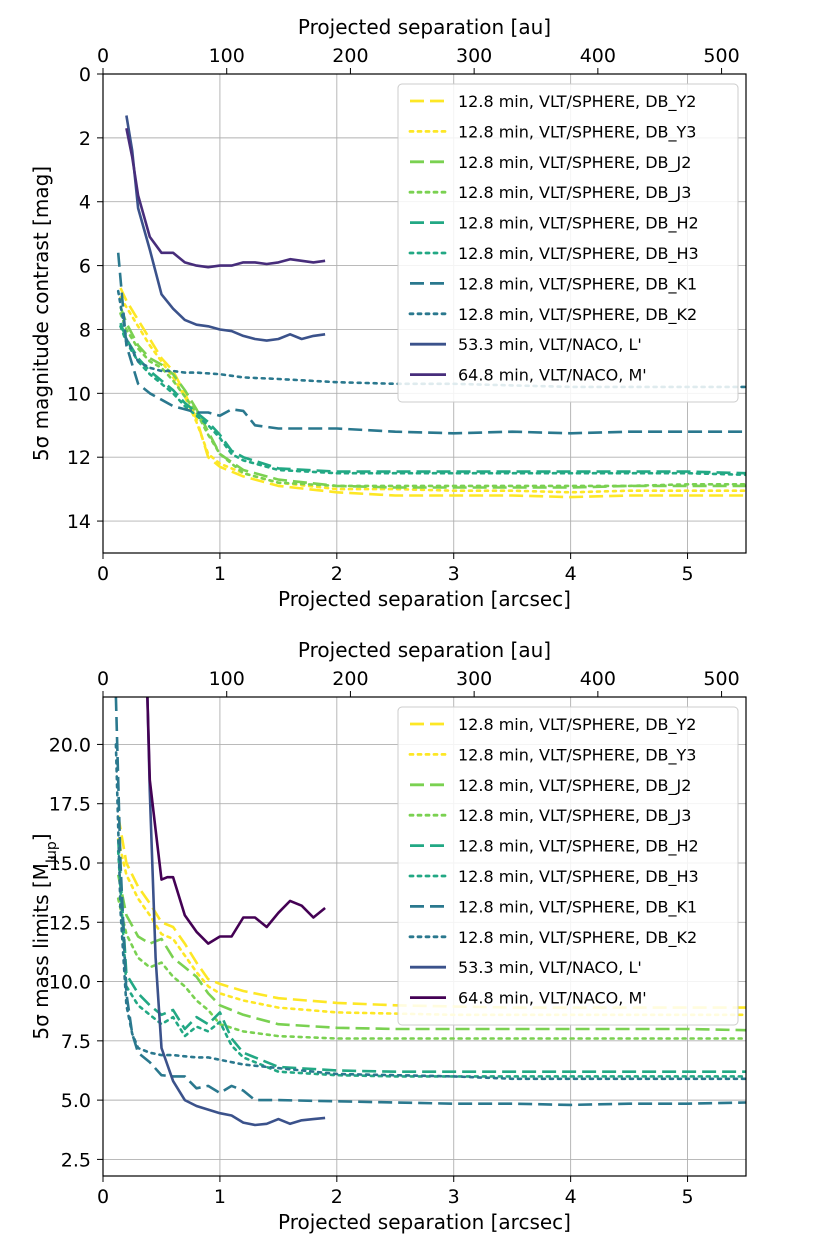  I want to click on y-tick-label: 4, so click(85, 203).